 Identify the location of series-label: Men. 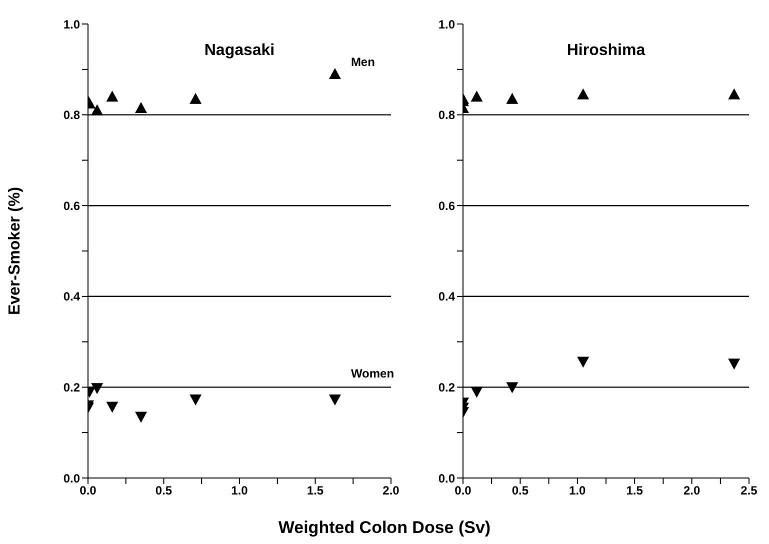
(362, 61).